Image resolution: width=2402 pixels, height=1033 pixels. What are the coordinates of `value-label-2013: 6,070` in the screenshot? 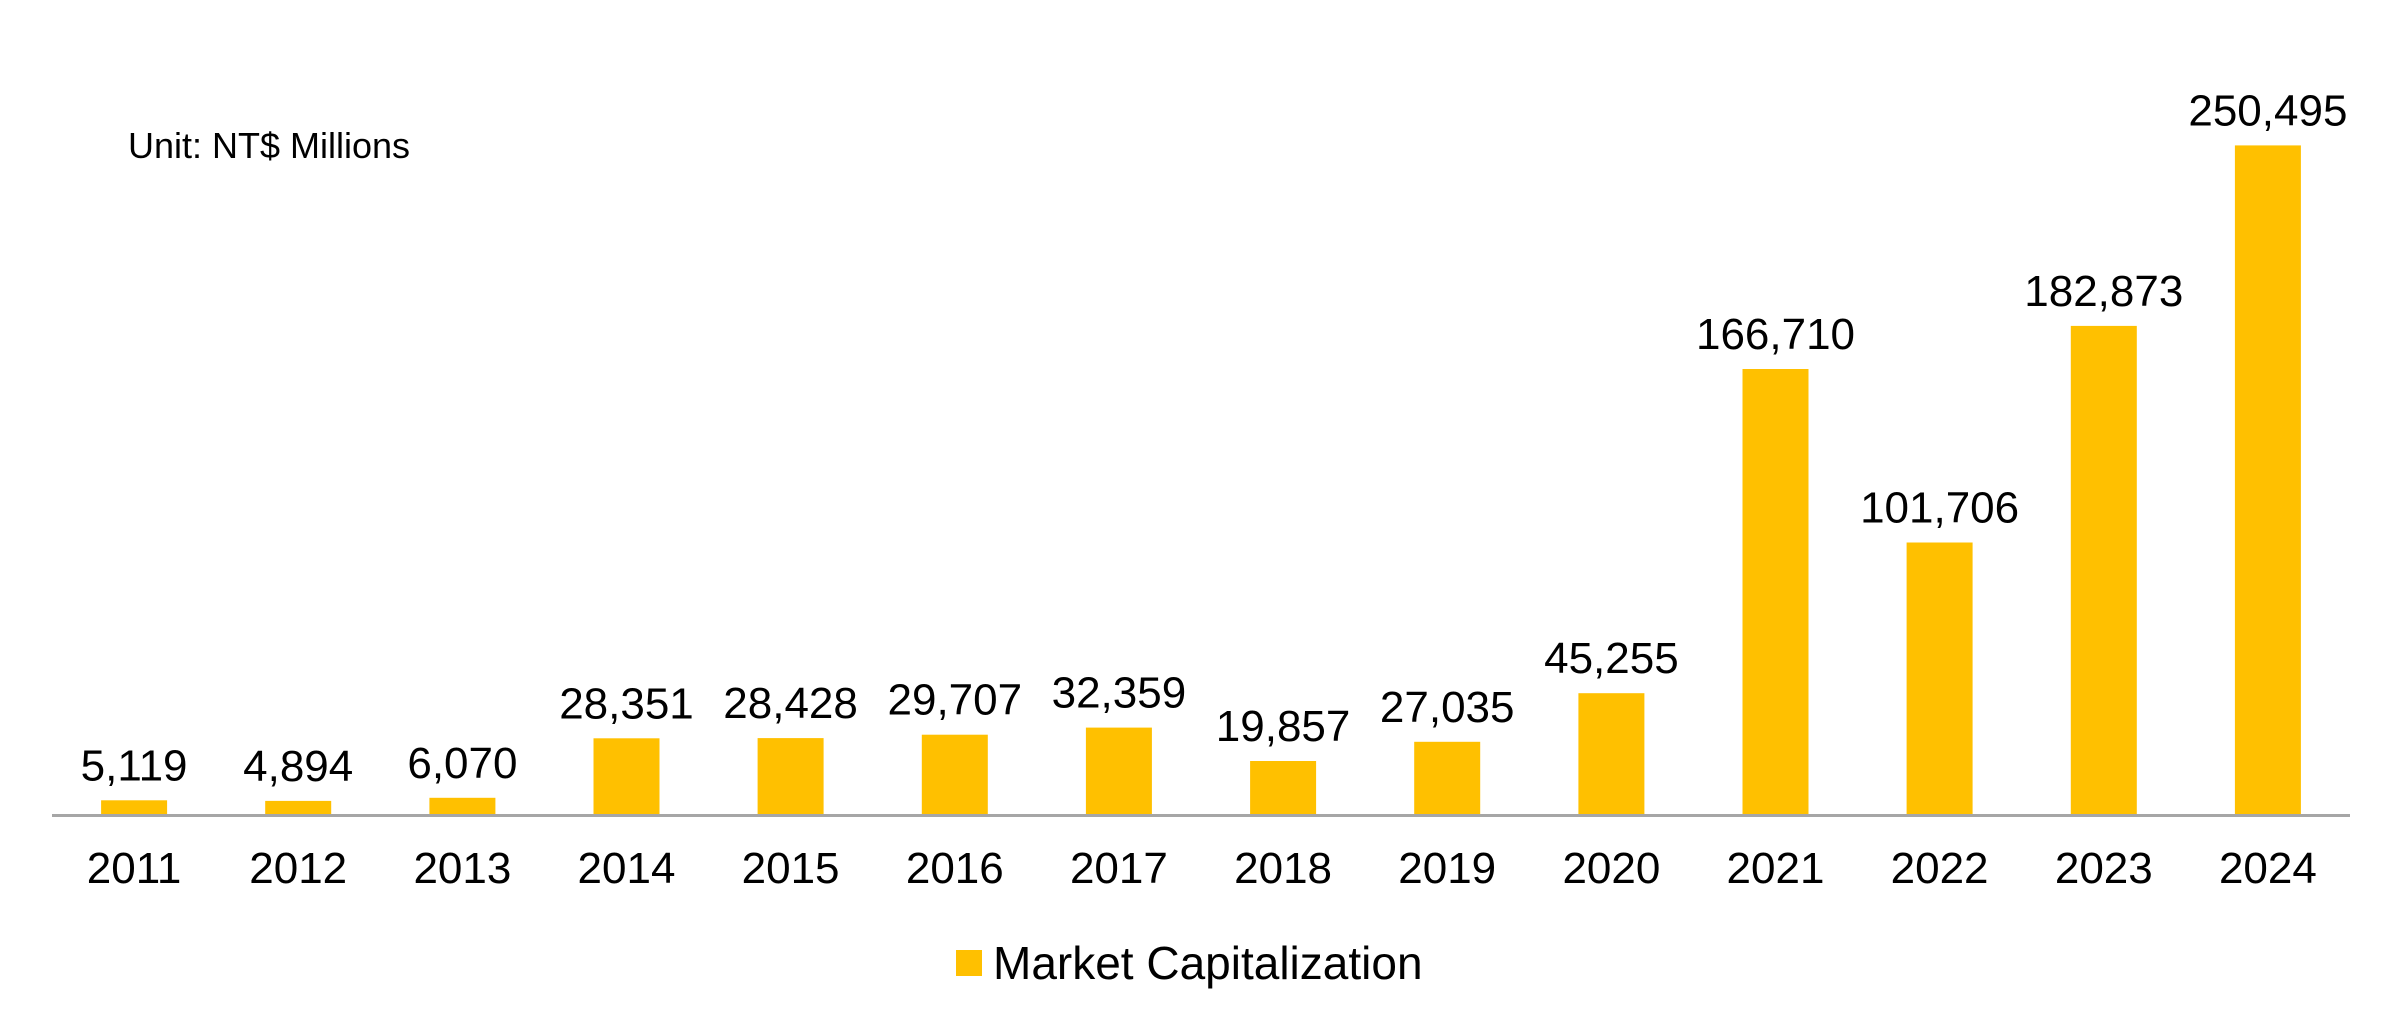 It's located at (462, 763).